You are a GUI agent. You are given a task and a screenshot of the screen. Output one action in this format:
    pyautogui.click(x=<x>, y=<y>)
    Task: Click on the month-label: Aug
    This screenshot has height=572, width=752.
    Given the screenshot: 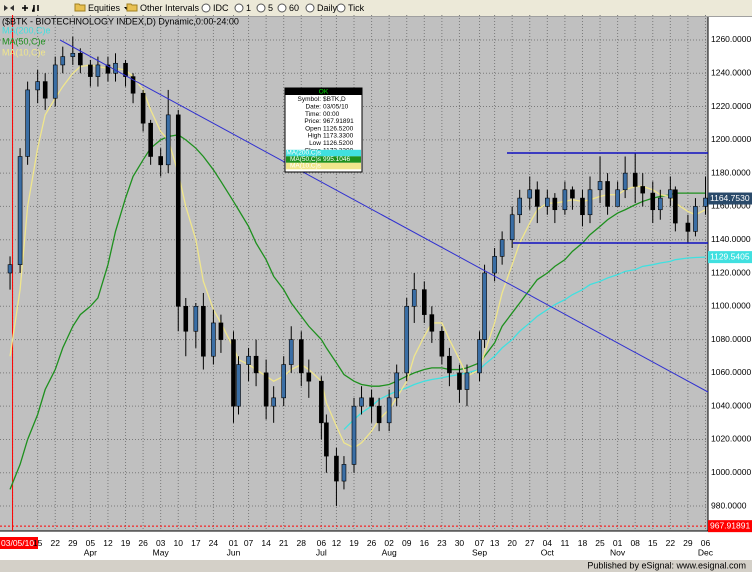 What is the action you would take?
    pyautogui.click(x=389, y=552)
    